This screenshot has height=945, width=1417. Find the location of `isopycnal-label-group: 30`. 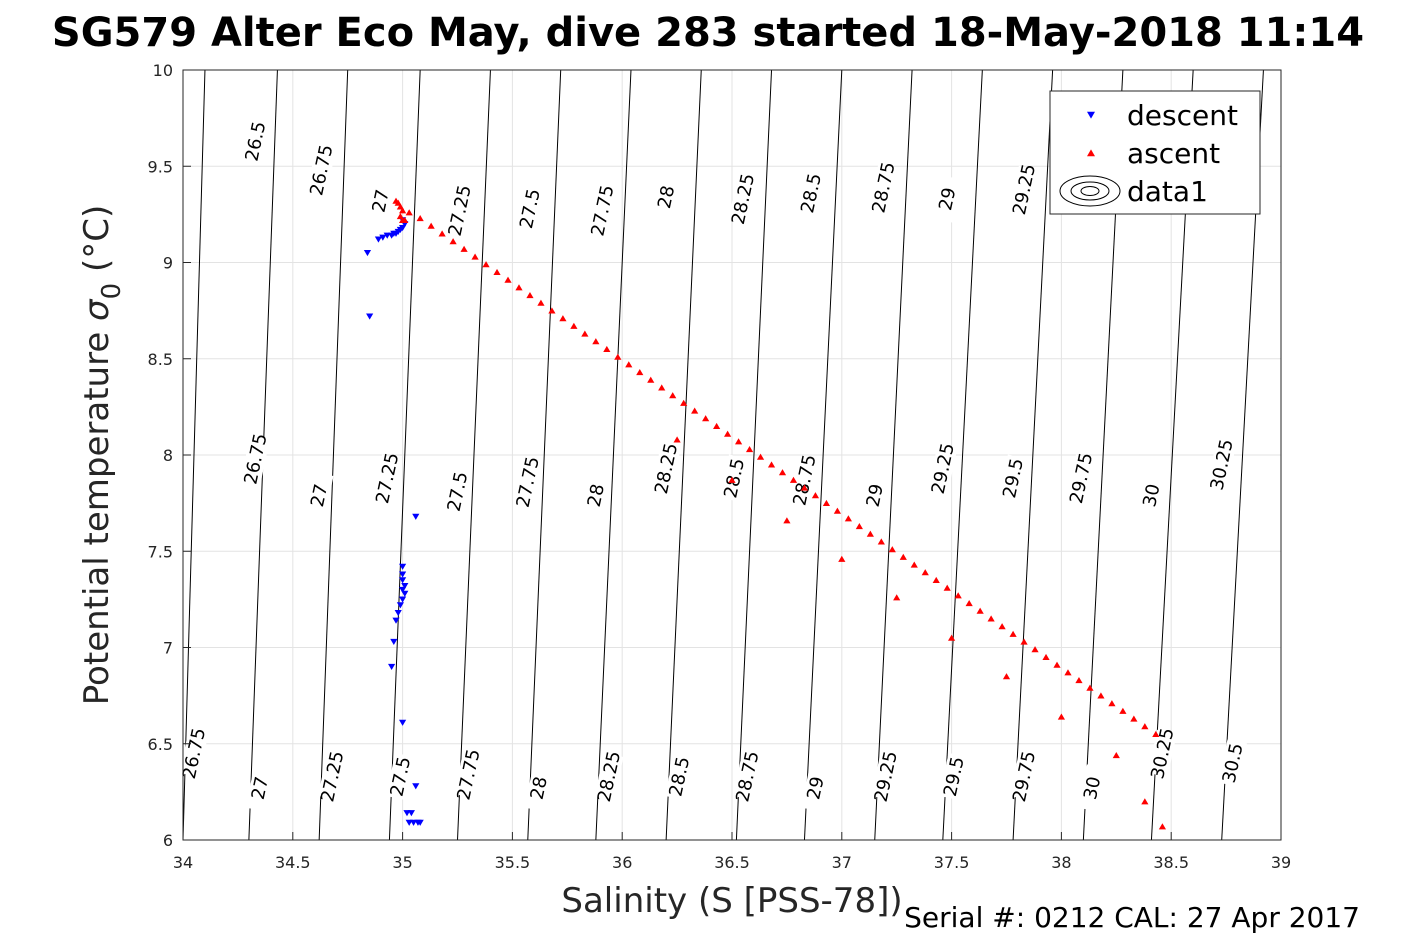

isopycnal-label-group: 30 is located at coordinates (1151, 495).